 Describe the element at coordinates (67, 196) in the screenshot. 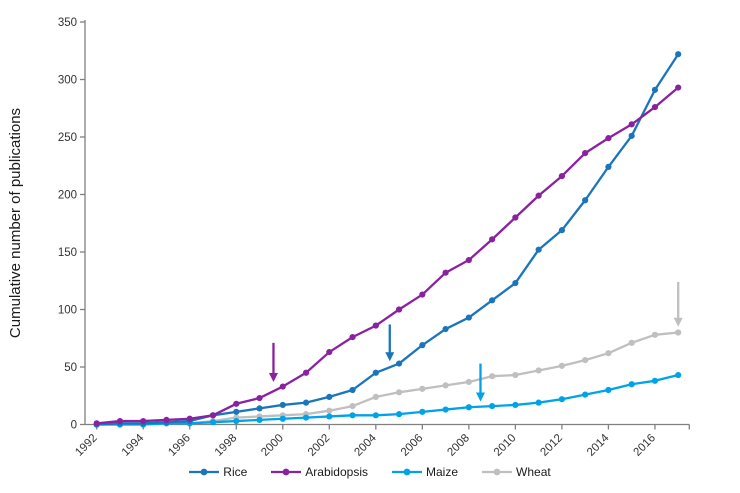

I see `svg-text: 200` at that location.